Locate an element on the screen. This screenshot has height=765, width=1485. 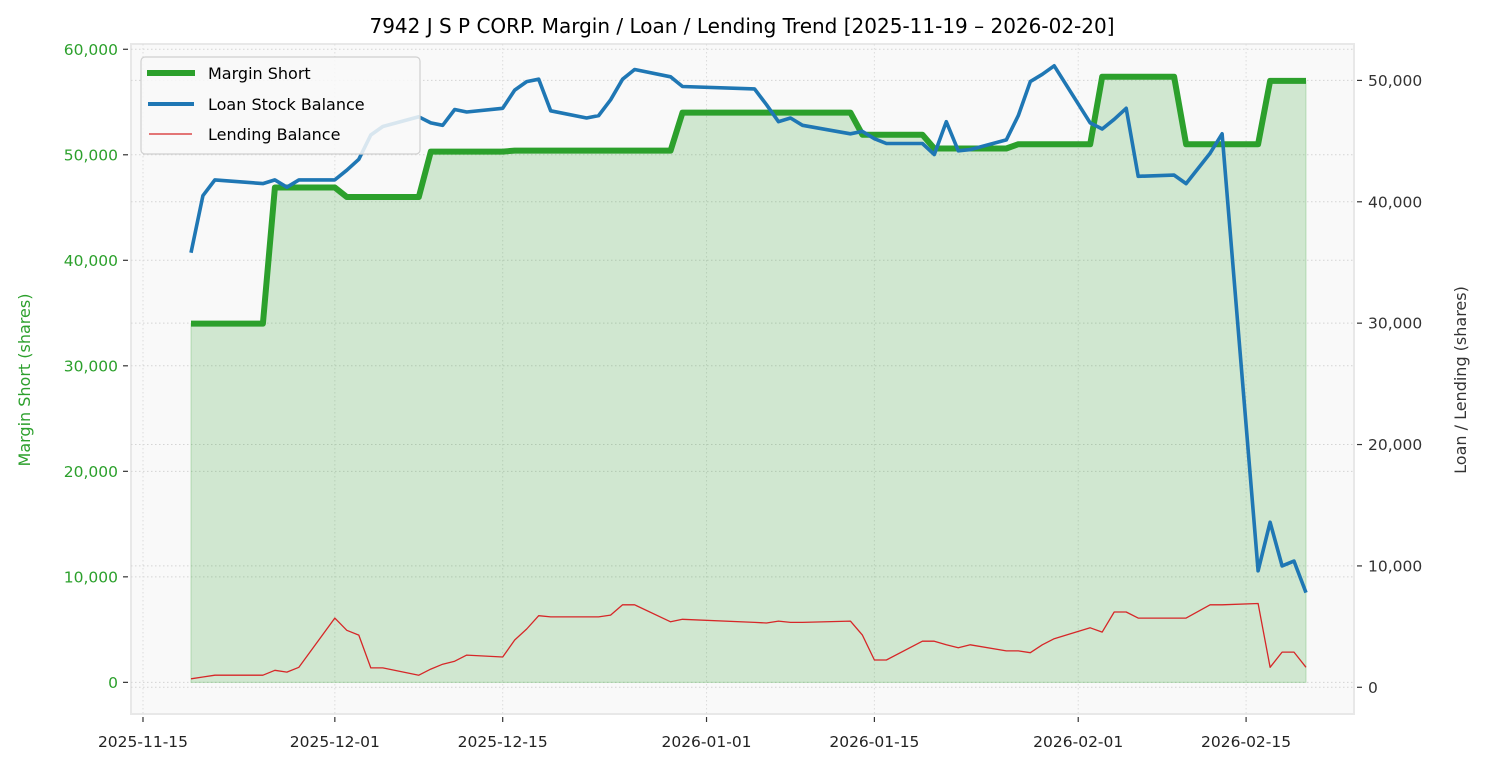
x-tick-label: 2026-02-15 is located at coordinates (1246, 742).